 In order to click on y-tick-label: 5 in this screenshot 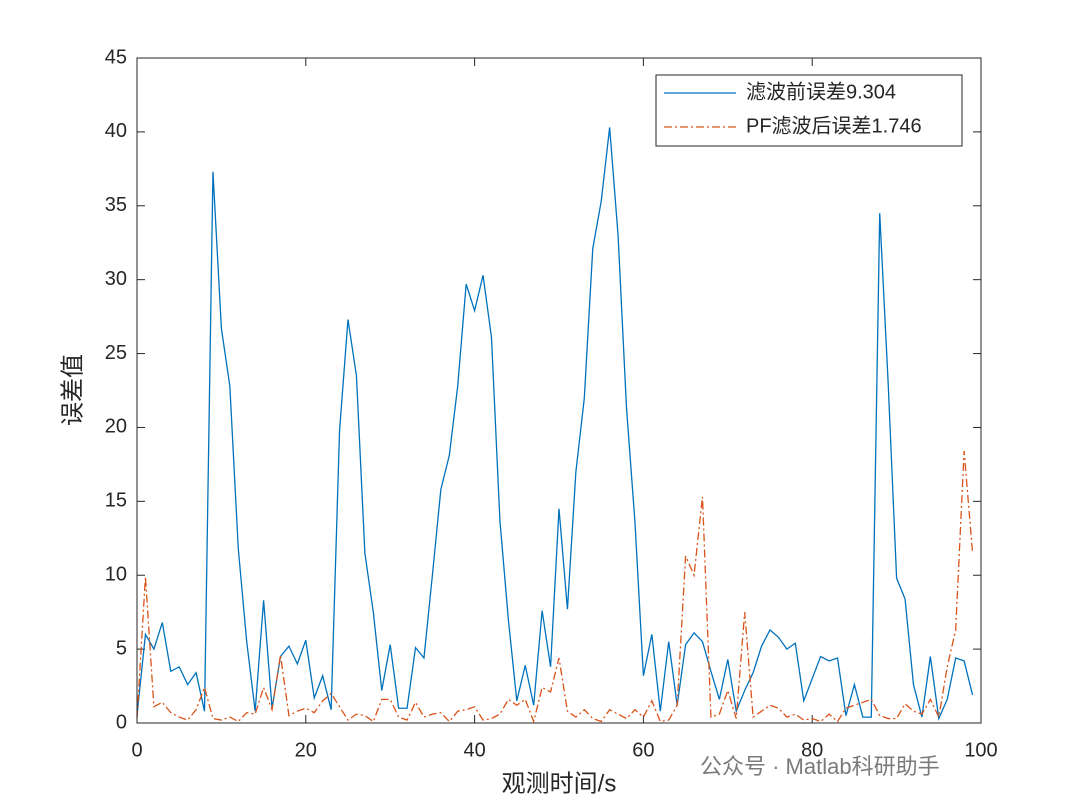, I will do `click(121, 648)`.